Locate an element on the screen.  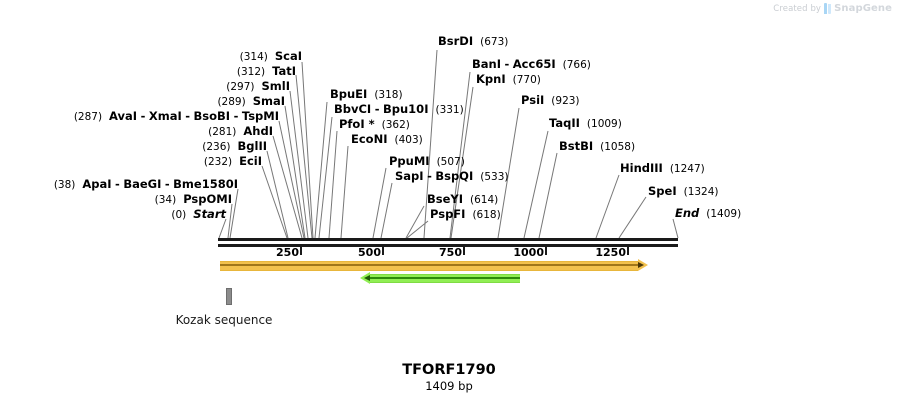
site-label-pfoI: PfoI * (362) is located at coordinates (374, 124).